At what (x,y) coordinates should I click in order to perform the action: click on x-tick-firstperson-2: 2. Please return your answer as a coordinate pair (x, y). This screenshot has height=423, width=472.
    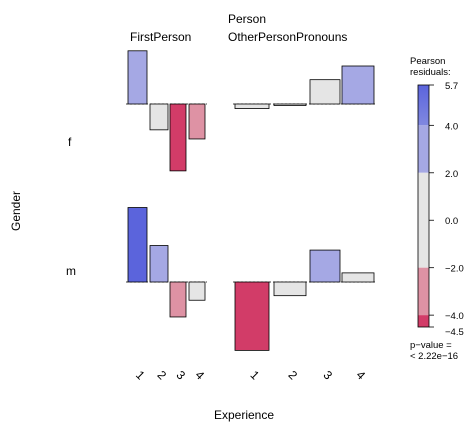
    Looking at the image, I should click on (162, 375).